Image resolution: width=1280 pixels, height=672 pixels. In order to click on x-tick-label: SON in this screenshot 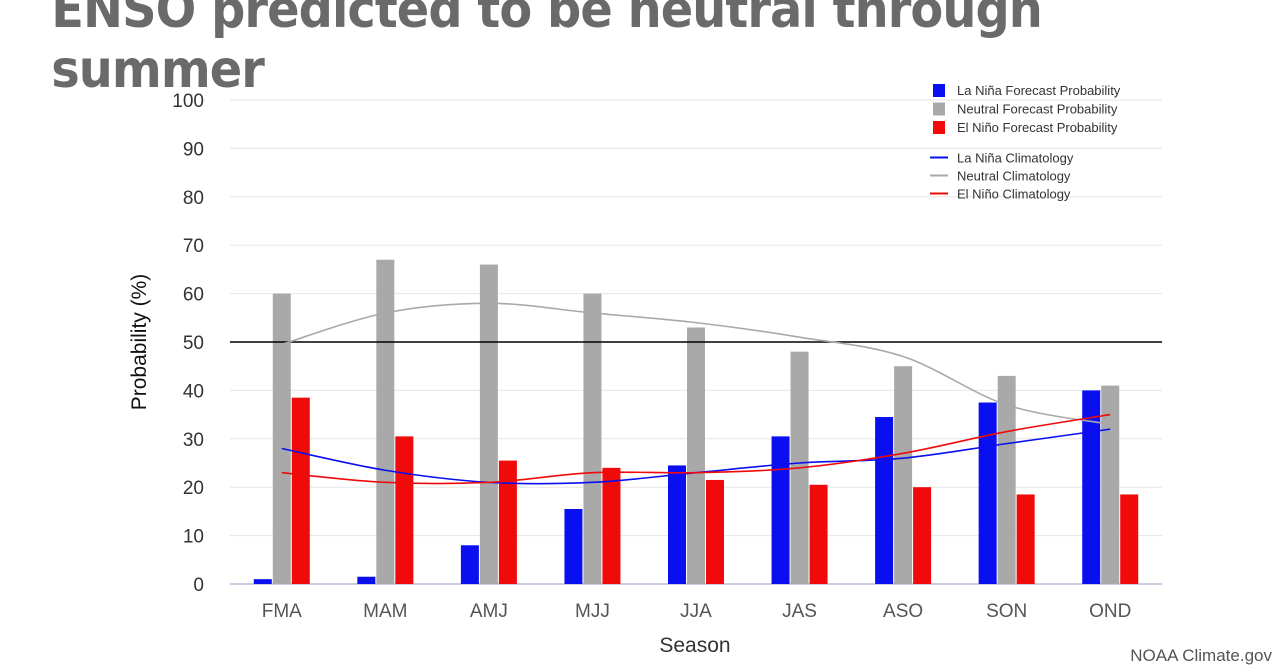, I will do `click(1006, 611)`.